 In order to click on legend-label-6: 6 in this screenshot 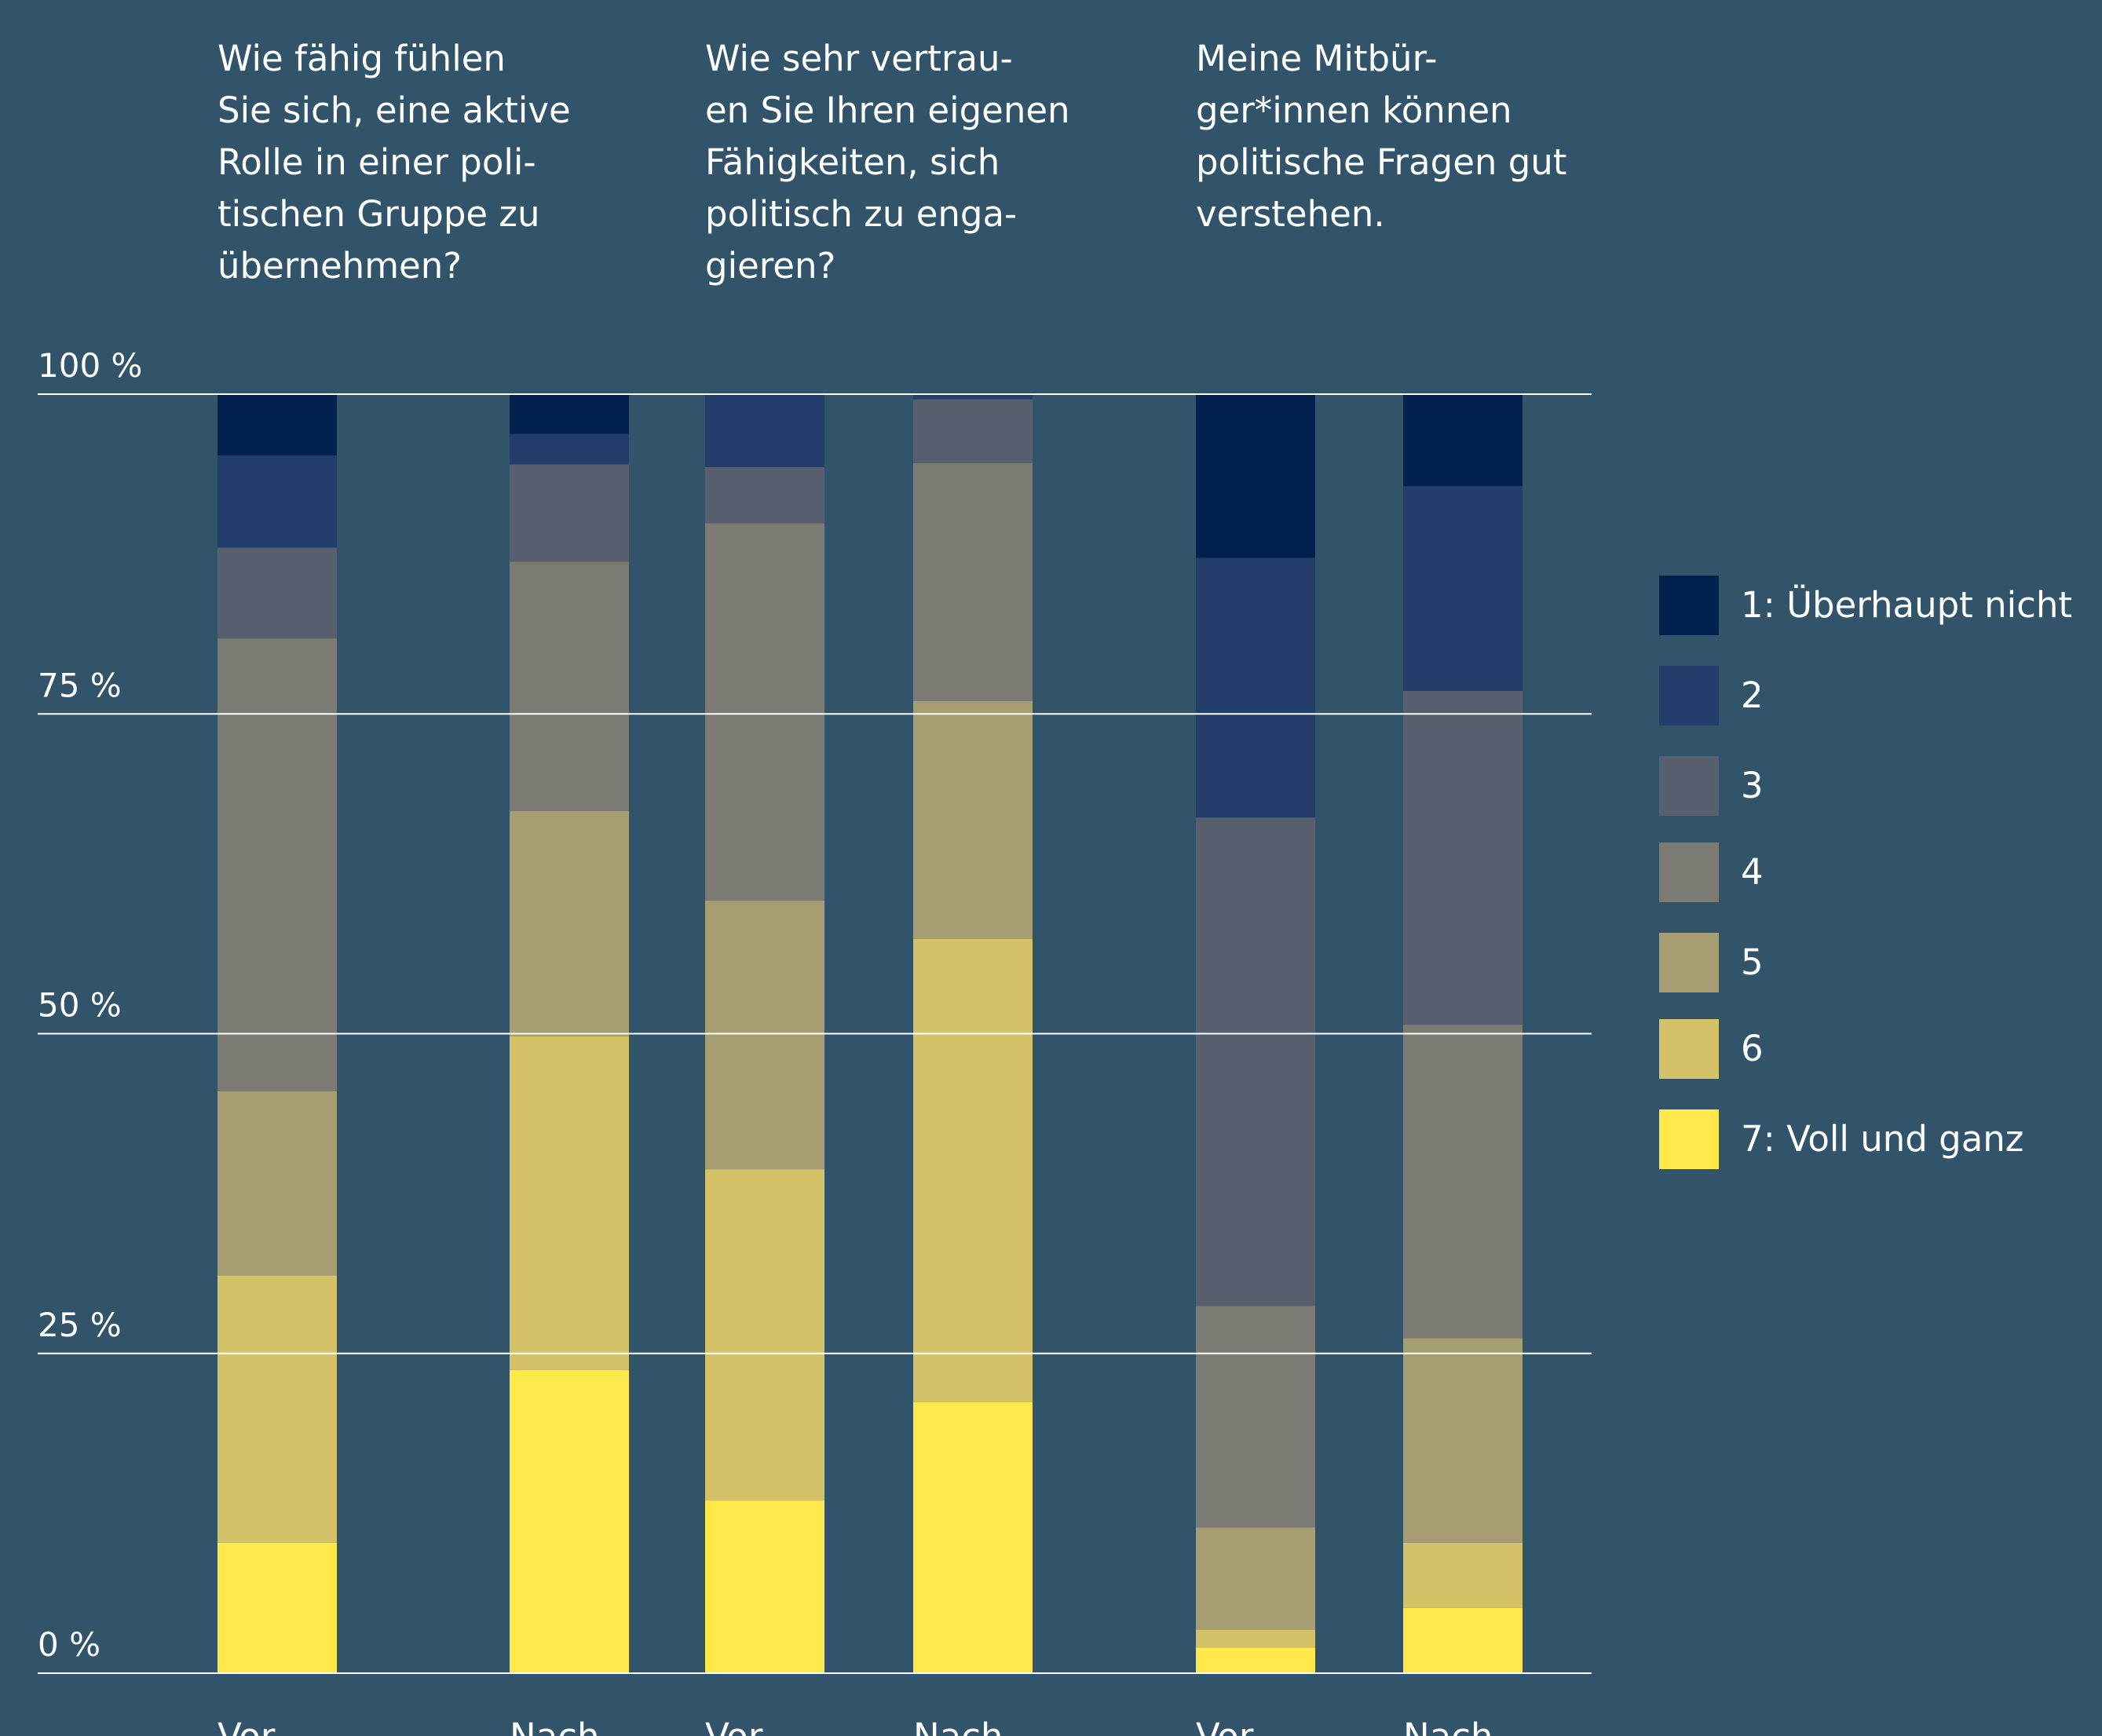, I will do `click(1752, 1048)`.